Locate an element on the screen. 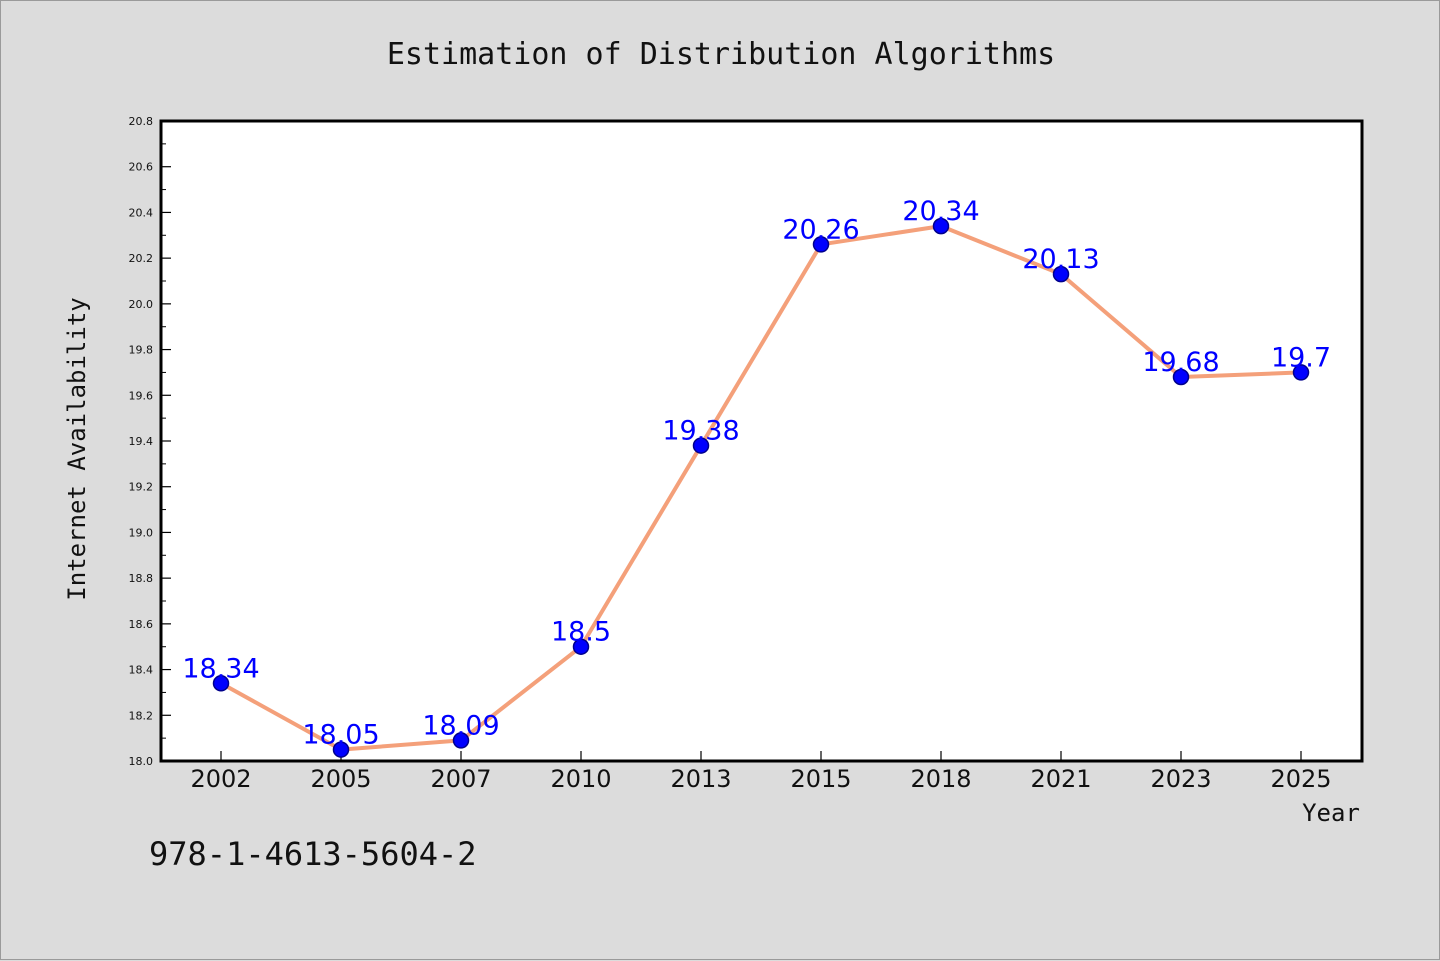  x-tick-label: 2021 is located at coordinates (1060, 779).